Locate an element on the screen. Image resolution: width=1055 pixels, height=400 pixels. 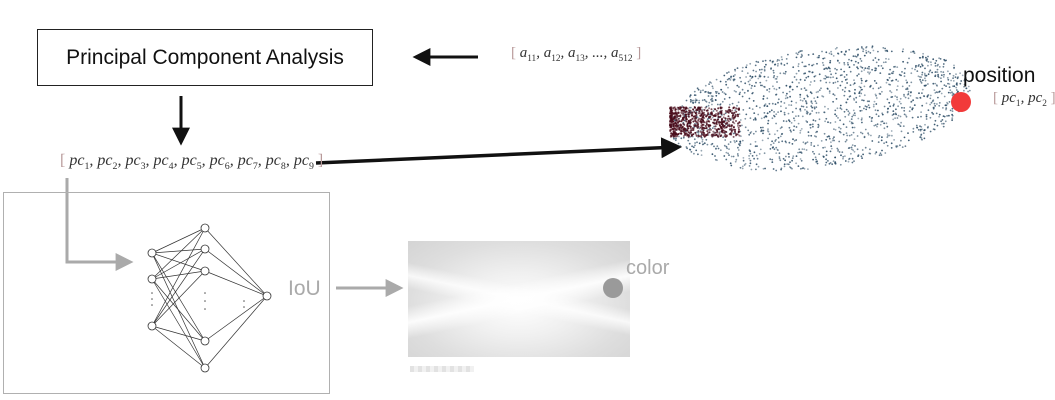
vector-term: pc8 is located at coordinates (275, 162).